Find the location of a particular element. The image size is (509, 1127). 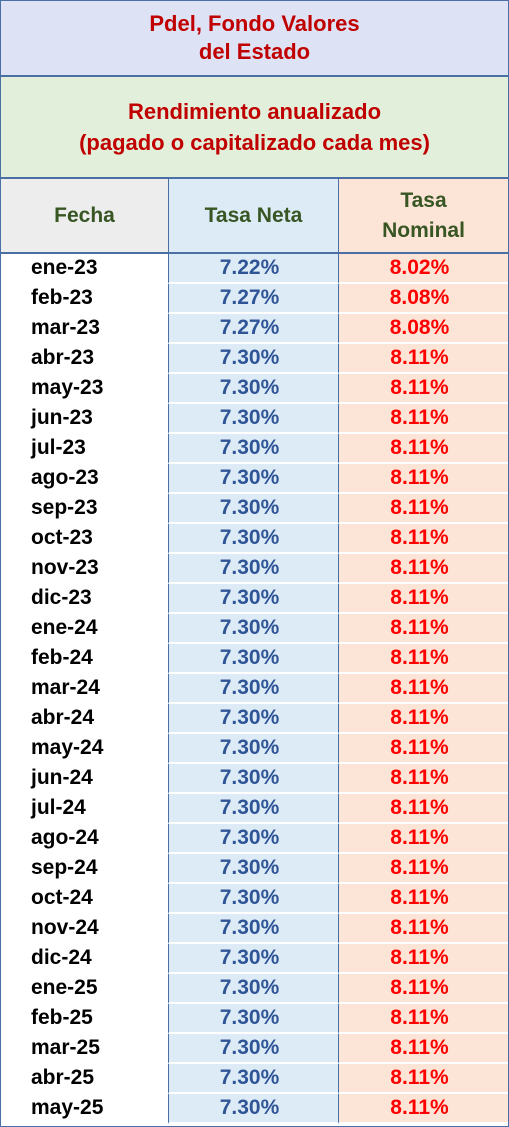

table-row: may-24 7.30% 8.11% is located at coordinates (254, 749).